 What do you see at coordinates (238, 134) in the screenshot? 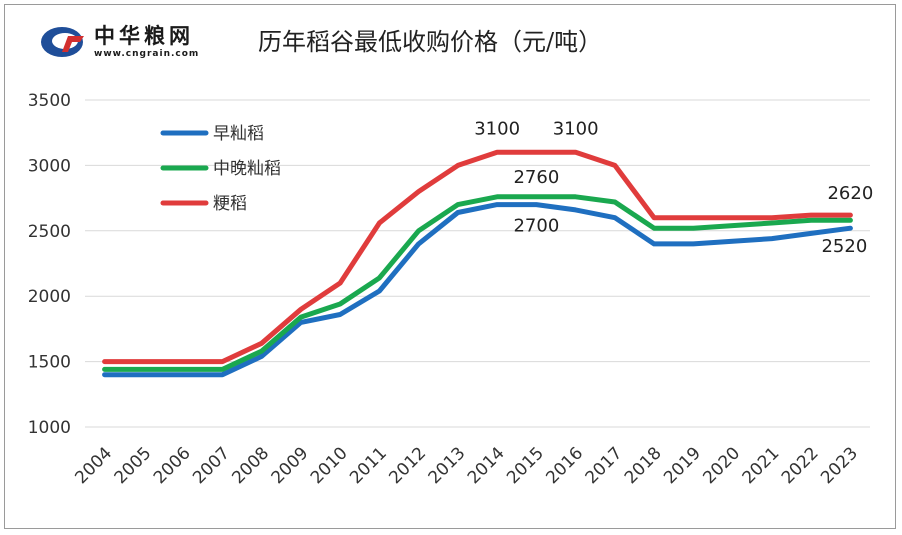
I see `legend-label: 早籼稻` at bounding box center [238, 134].